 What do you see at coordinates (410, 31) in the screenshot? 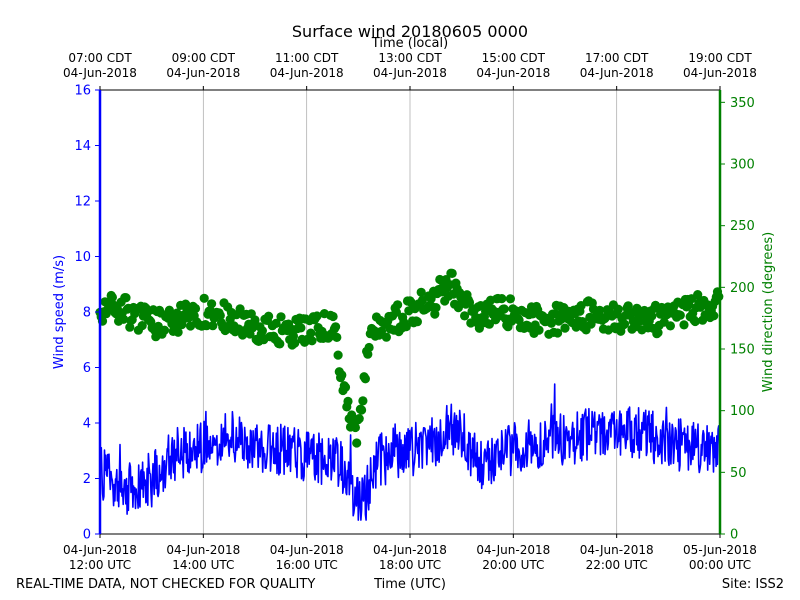
I see `chart-title: Surface wind 20180605 0000` at bounding box center [410, 31].